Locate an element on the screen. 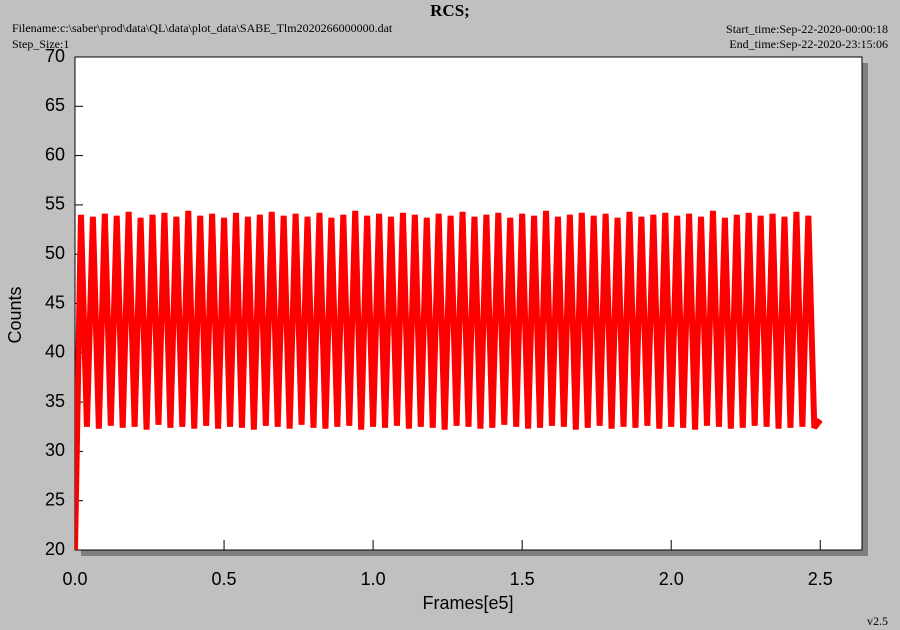  y-tick-label: 25 is located at coordinates (55, 499).